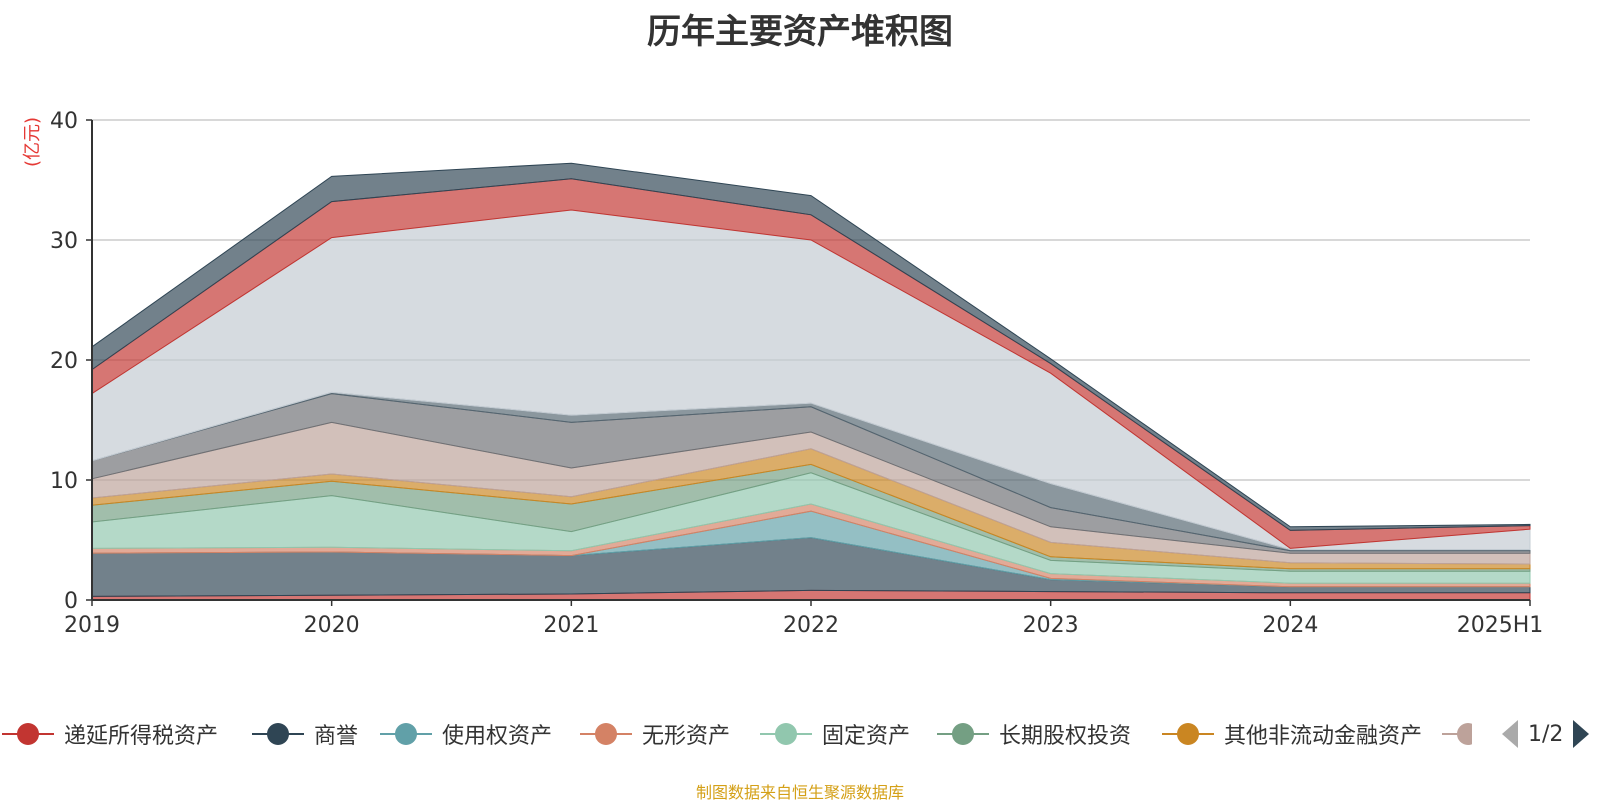  What do you see at coordinates (799, 792) in the screenshot?
I see `source-note: 制图数据来自恒生聚源数据库` at bounding box center [799, 792].